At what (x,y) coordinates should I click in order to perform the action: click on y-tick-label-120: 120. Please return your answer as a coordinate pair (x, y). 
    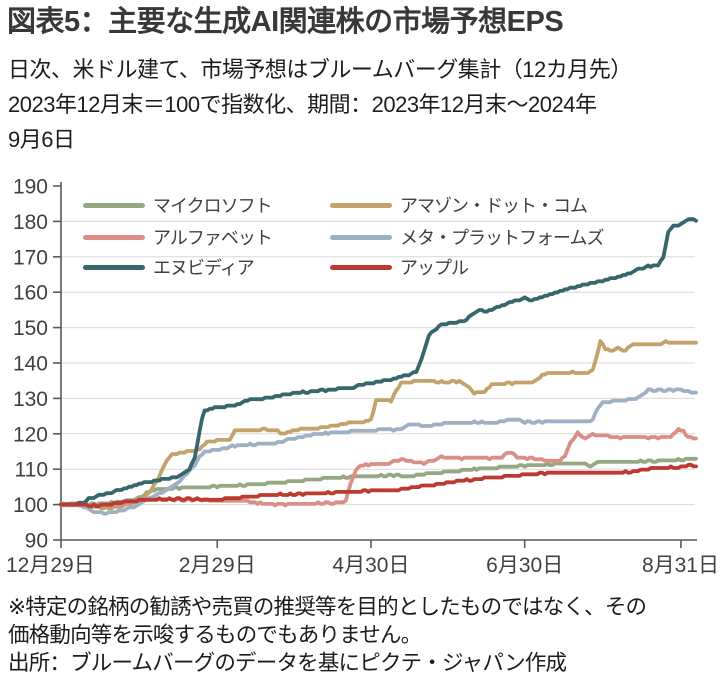
    Looking at the image, I should click on (30, 434).